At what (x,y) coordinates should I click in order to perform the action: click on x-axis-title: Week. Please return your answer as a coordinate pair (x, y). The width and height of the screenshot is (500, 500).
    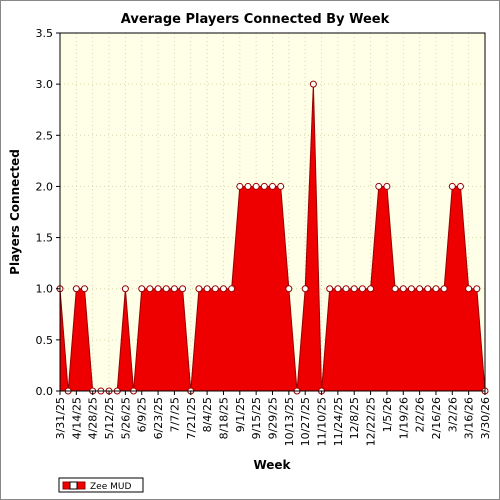
    Looking at the image, I should click on (272, 465).